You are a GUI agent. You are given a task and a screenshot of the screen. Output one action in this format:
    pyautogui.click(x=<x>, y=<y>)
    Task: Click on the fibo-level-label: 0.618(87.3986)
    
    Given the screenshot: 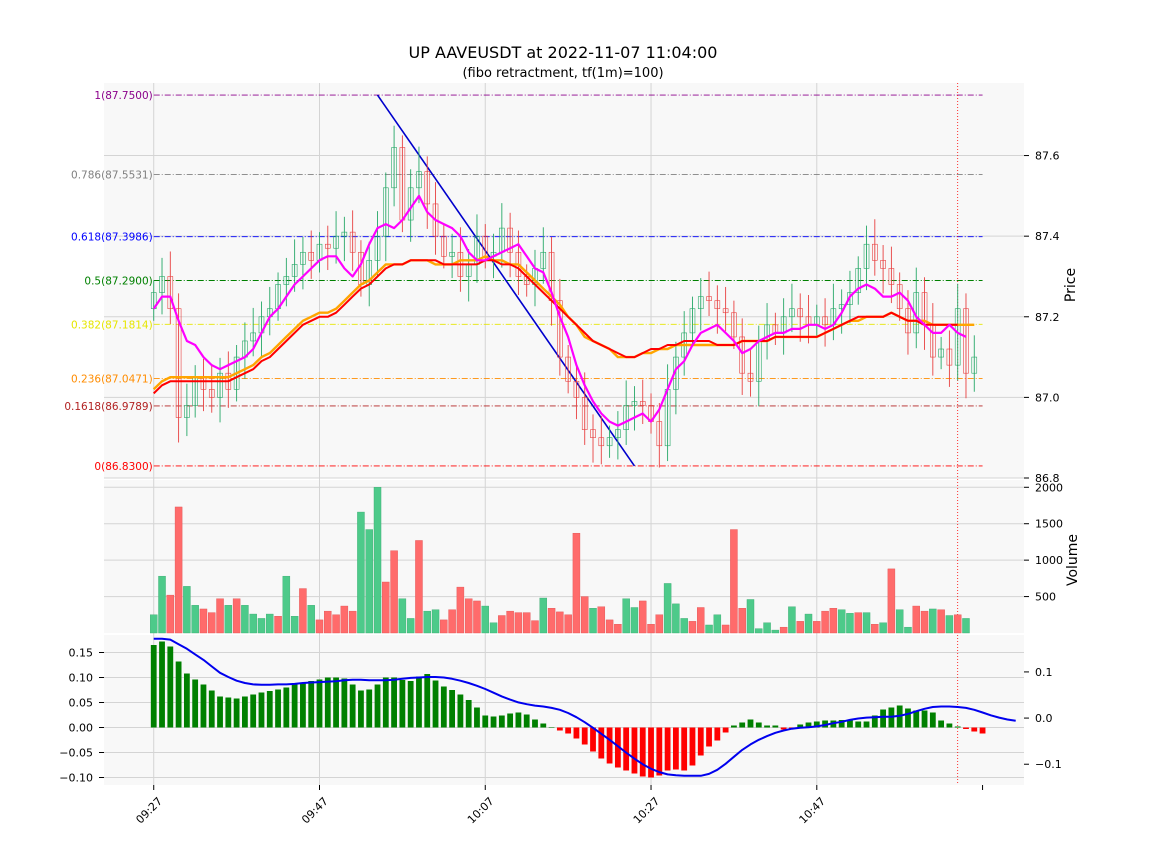 What is the action you would take?
    pyautogui.click(x=112, y=238)
    